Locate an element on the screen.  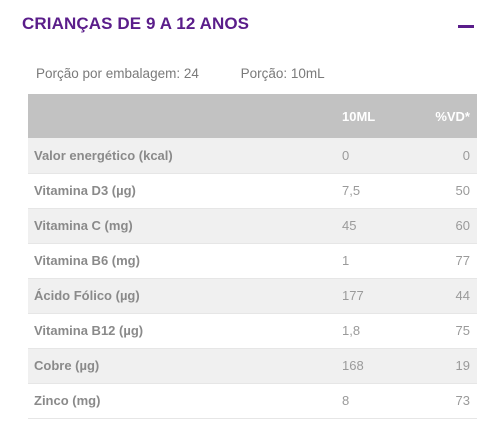
table-row: Zinco (mg) 8 73 is located at coordinates (252, 401).